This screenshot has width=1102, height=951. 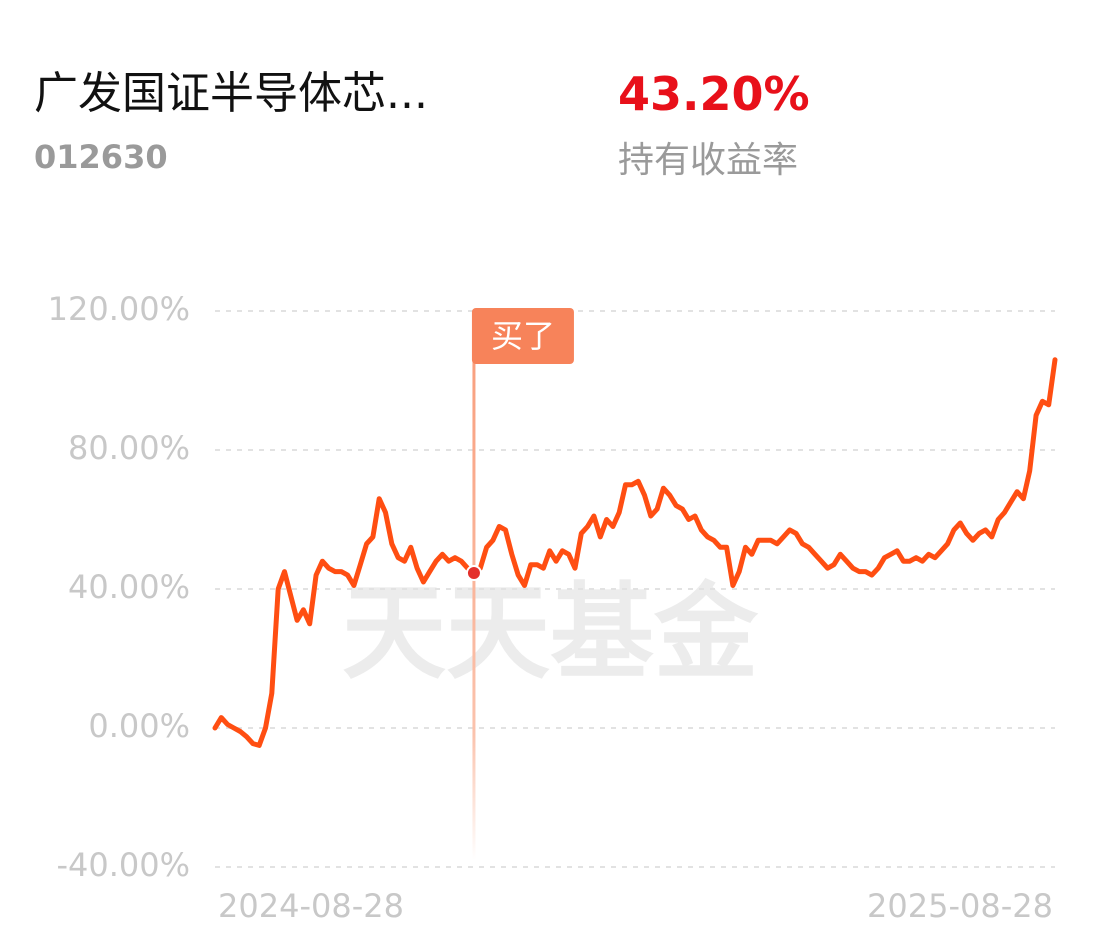 I want to click on buy-tag, so click(x=522, y=336).